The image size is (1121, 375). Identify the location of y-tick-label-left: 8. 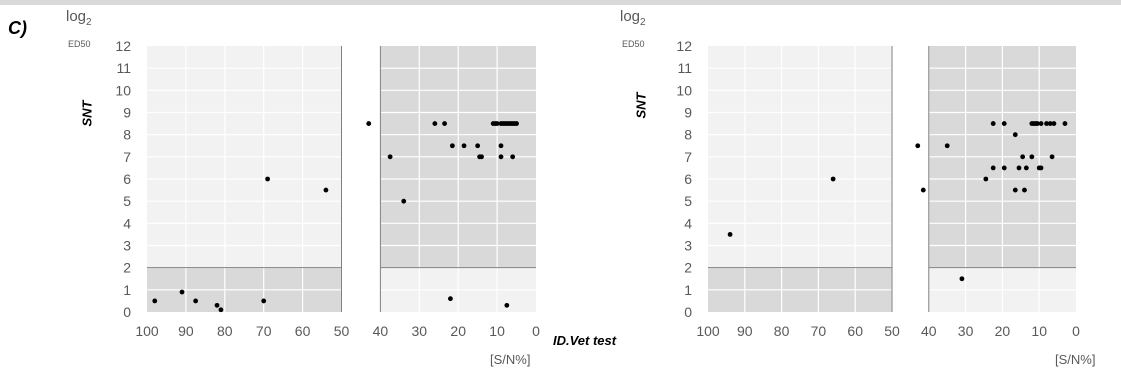
(127, 135).